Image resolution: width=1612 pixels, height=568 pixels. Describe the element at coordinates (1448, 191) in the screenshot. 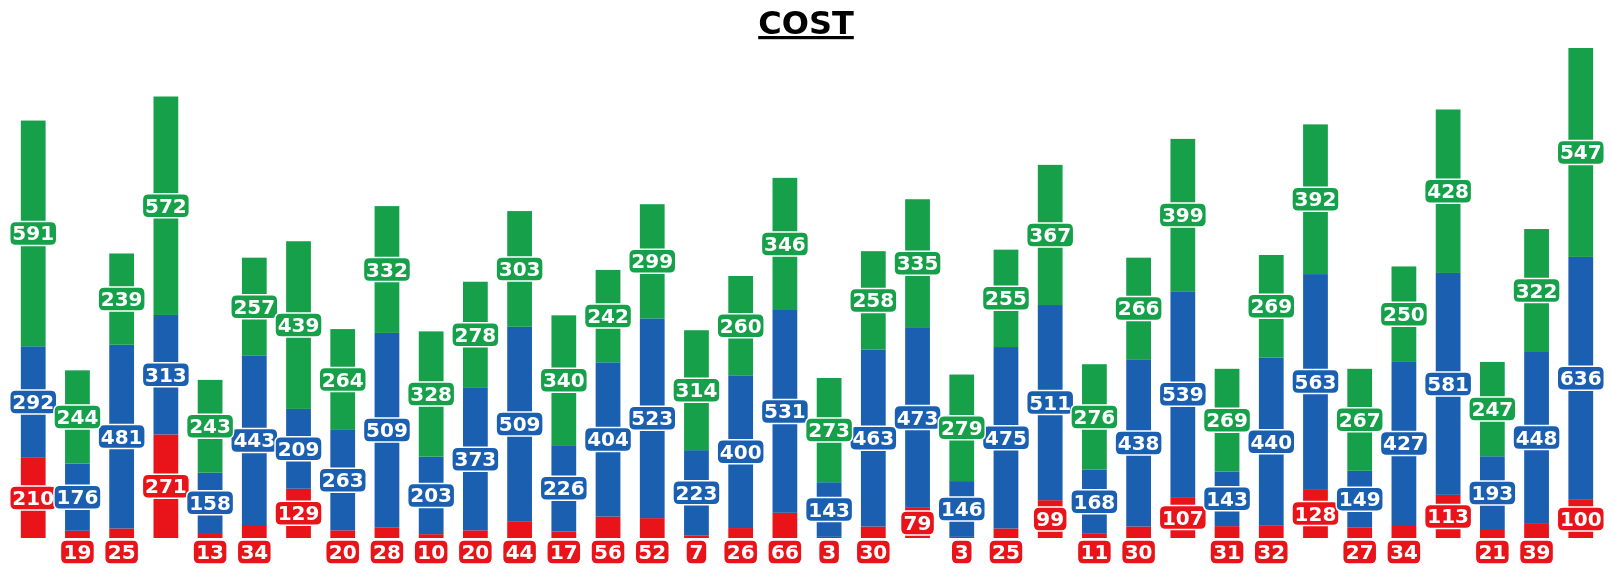

I see `data-label: 428` at that location.